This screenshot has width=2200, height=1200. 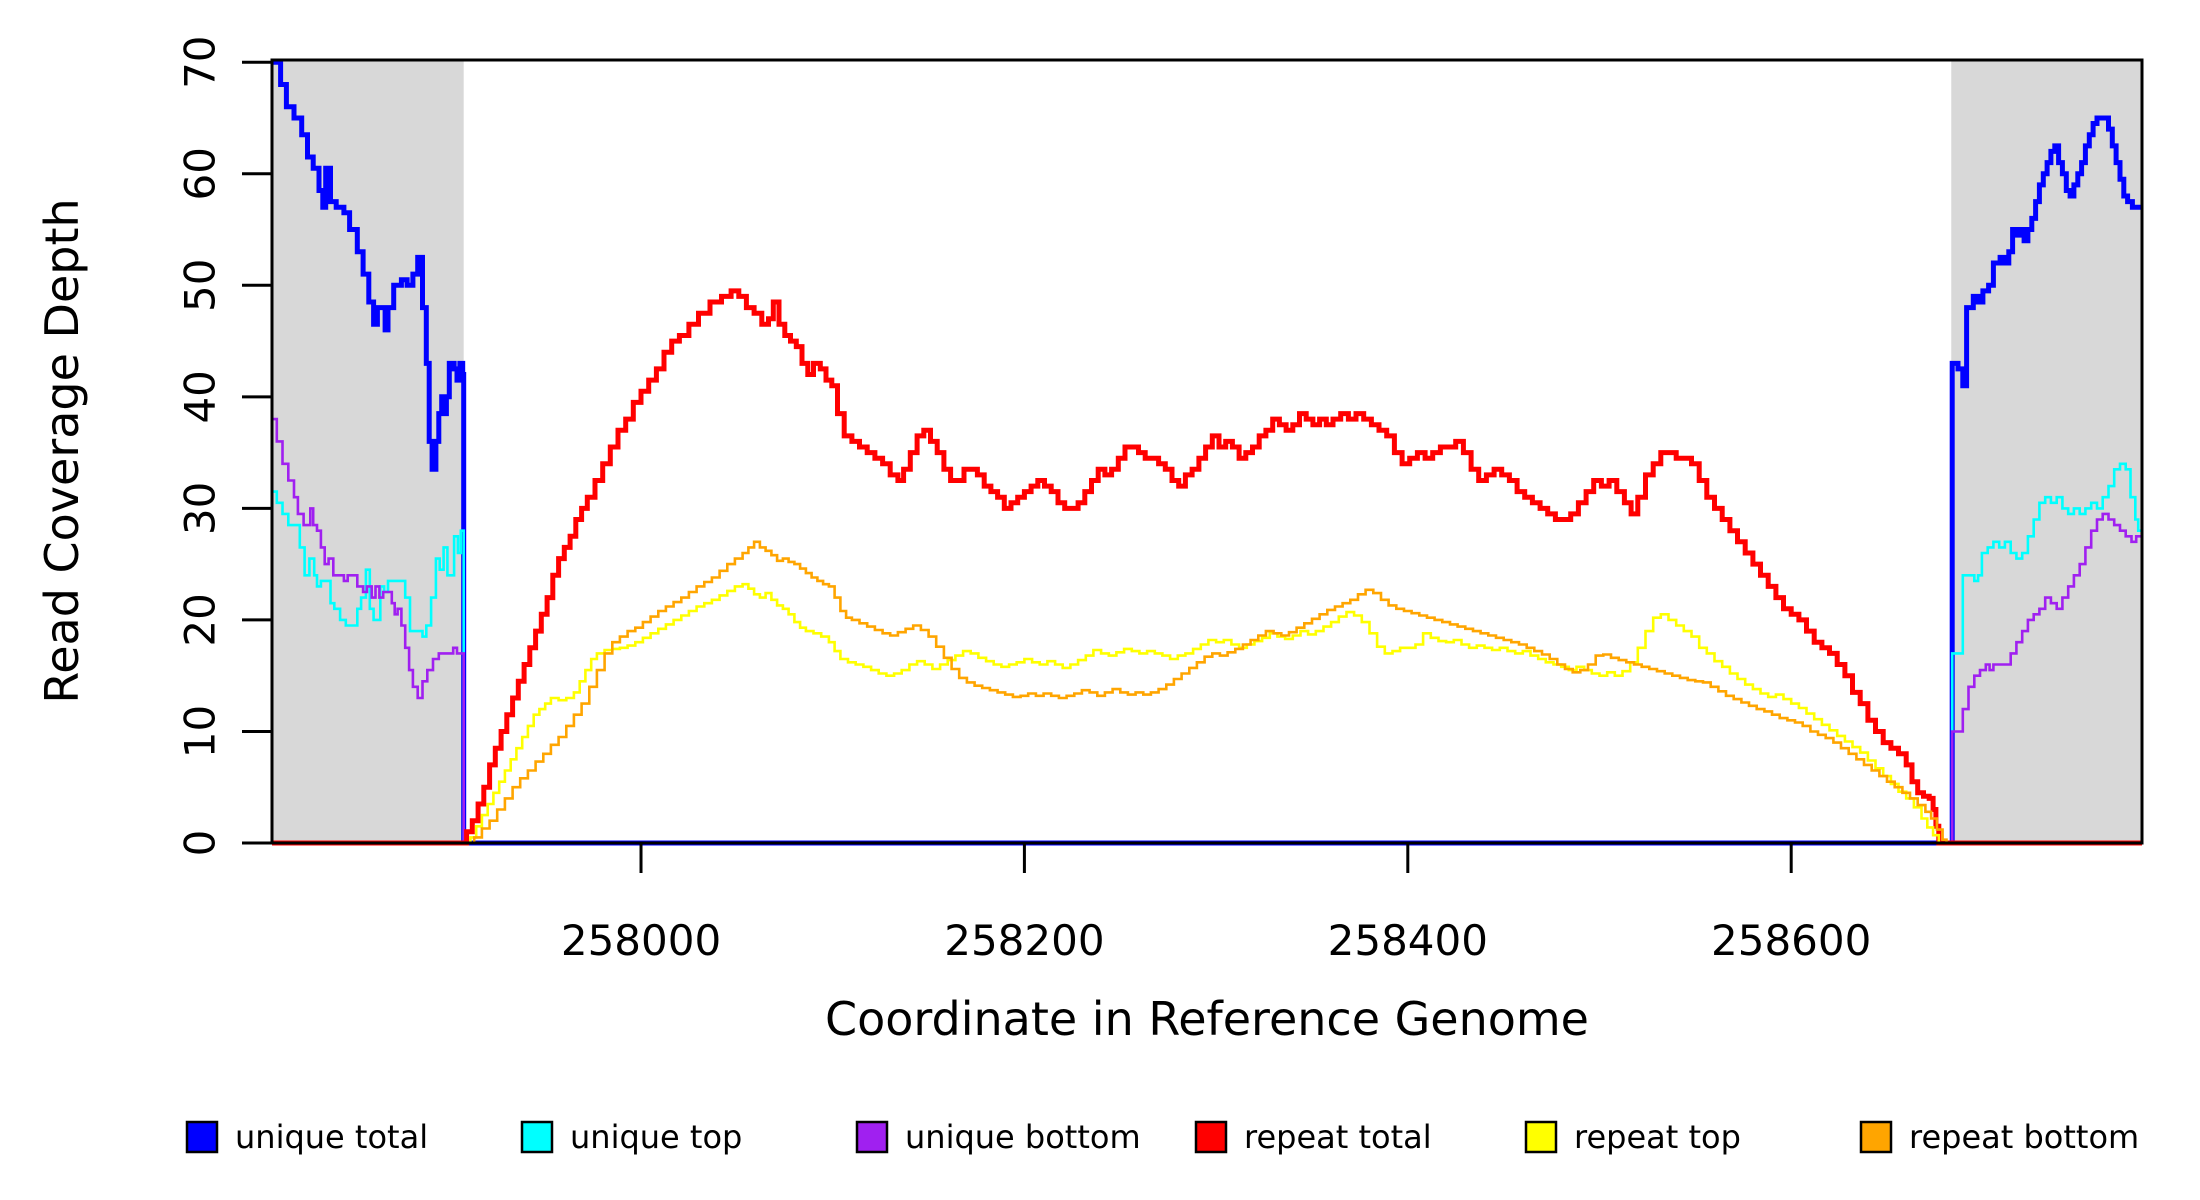 What do you see at coordinates (200, 173) in the screenshot?
I see `y-tick-label: 60` at bounding box center [200, 173].